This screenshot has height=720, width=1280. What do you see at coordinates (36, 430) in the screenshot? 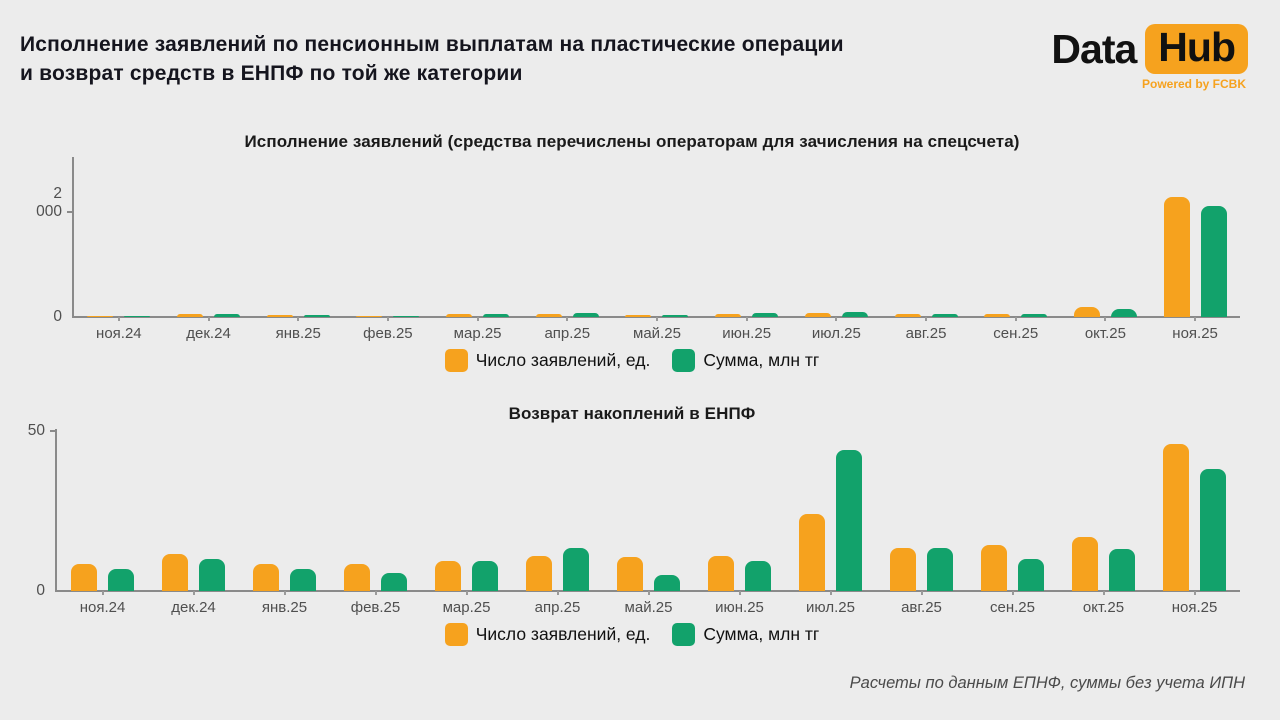
I see `y-axis-tick-label: 50` at bounding box center [36, 430].